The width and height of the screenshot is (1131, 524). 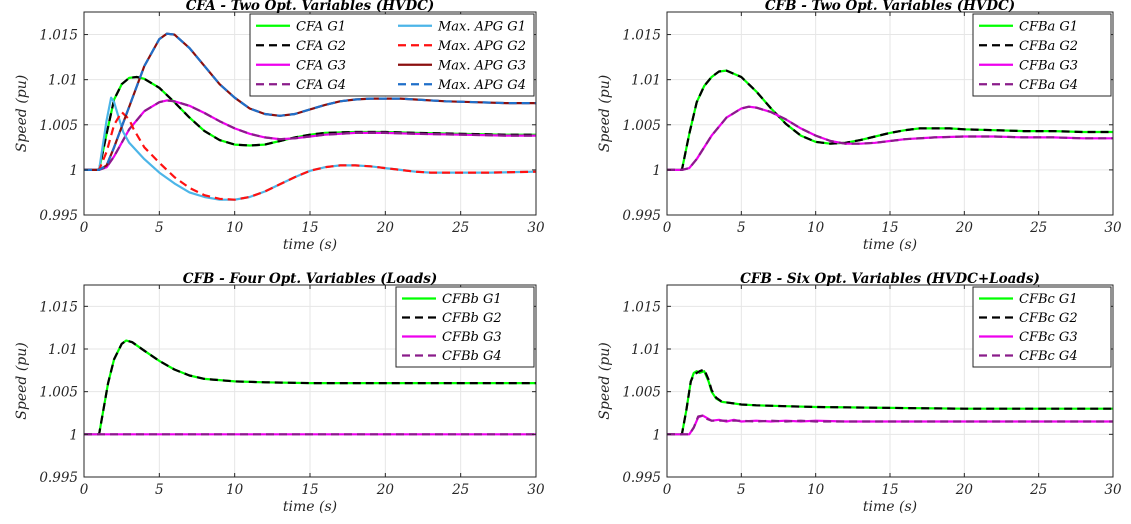 What do you see at coordinates (1042, 327) in the screenshot?
I see `legend: CFBc G1 CFBc G2 CFBc G3 CFBc G4` at bounding box center [1042, 327].